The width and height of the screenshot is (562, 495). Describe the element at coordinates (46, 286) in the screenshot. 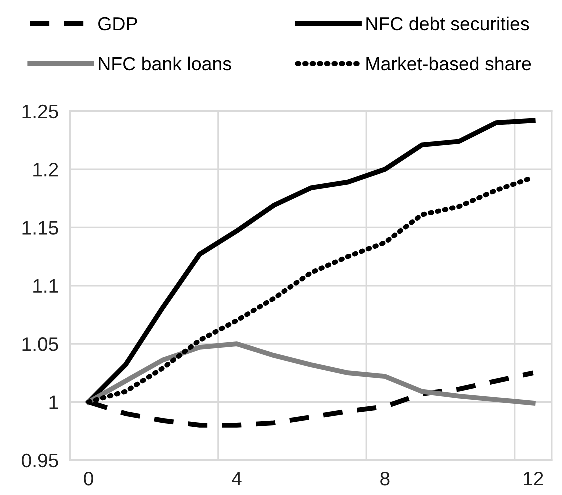

I see `y-tick-label: 1.1` at that location.